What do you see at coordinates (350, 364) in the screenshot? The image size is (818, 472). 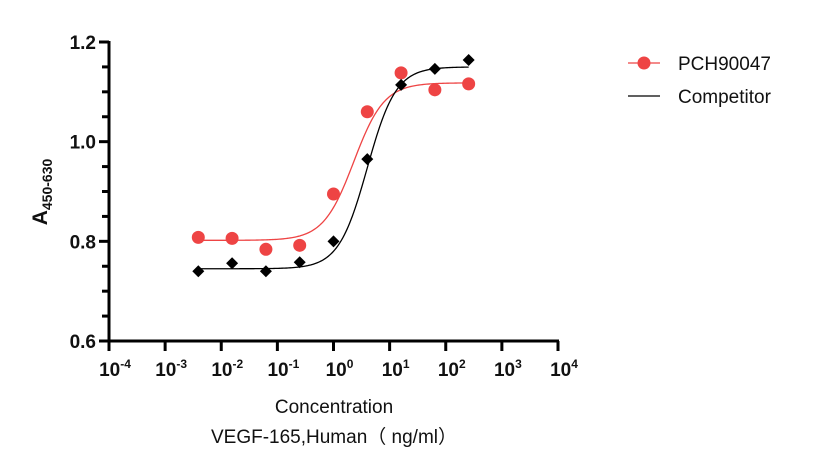 I see `x-tick-exponent: 0` at bounding box center [350, 364].